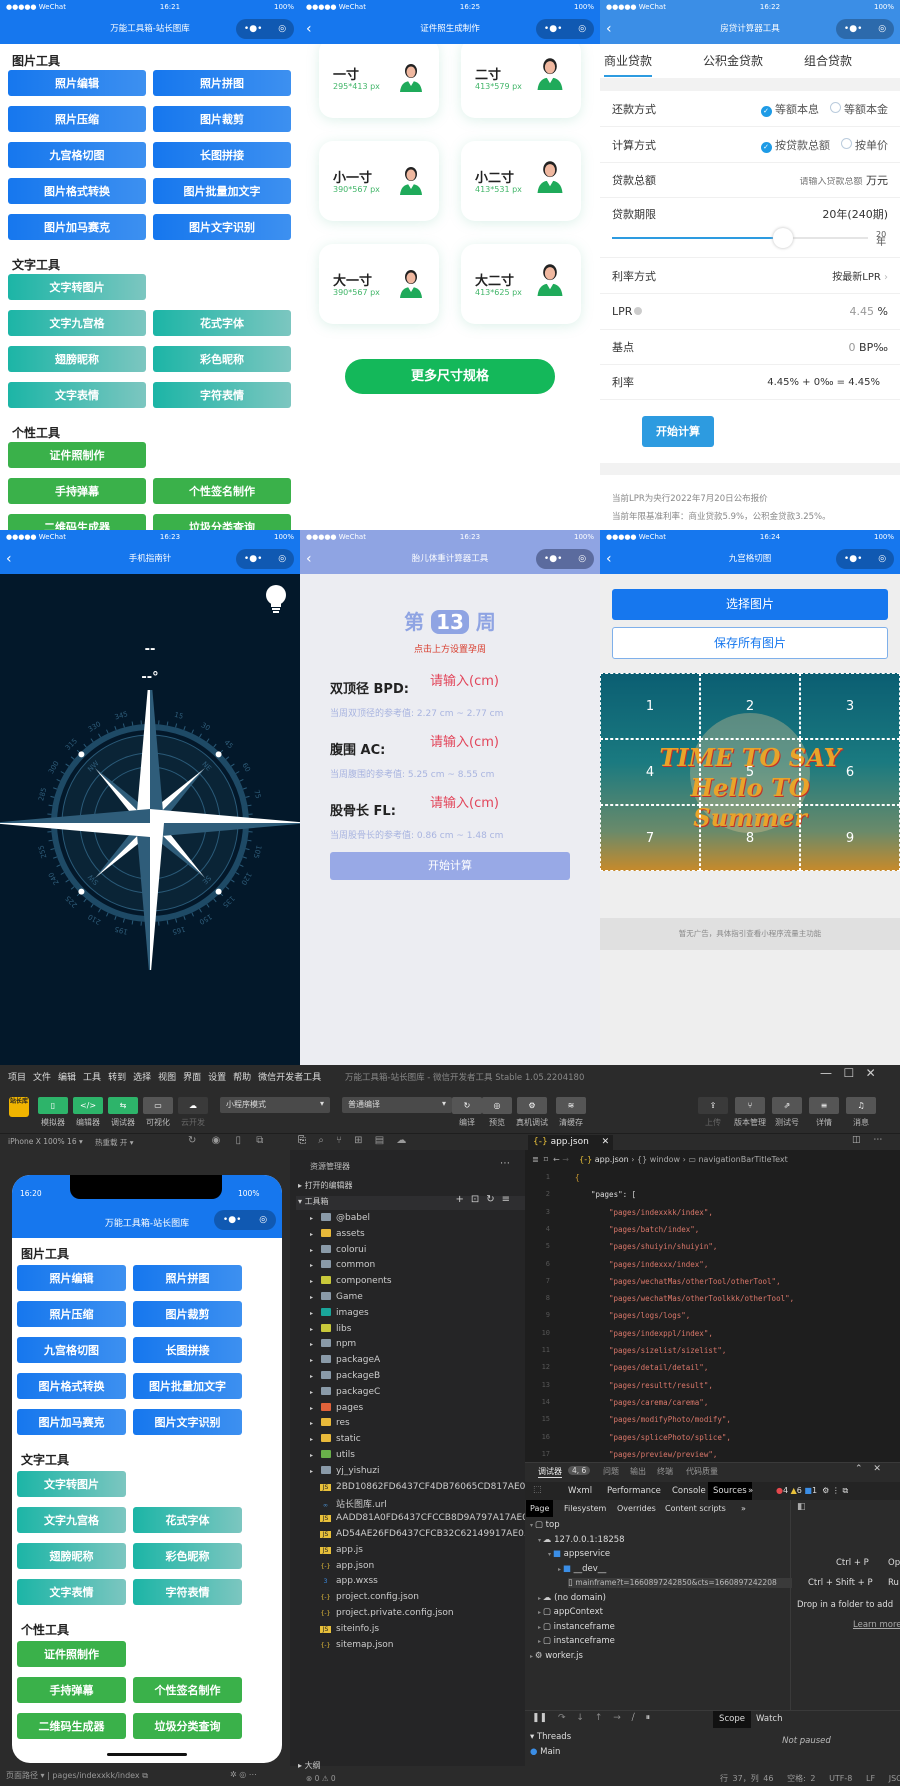 The height and width of the screenshot is (1786, 900). Describe the element at coordinates (550, 1472) in the screenshot. I see `debug-tab: 调试器` at that location.